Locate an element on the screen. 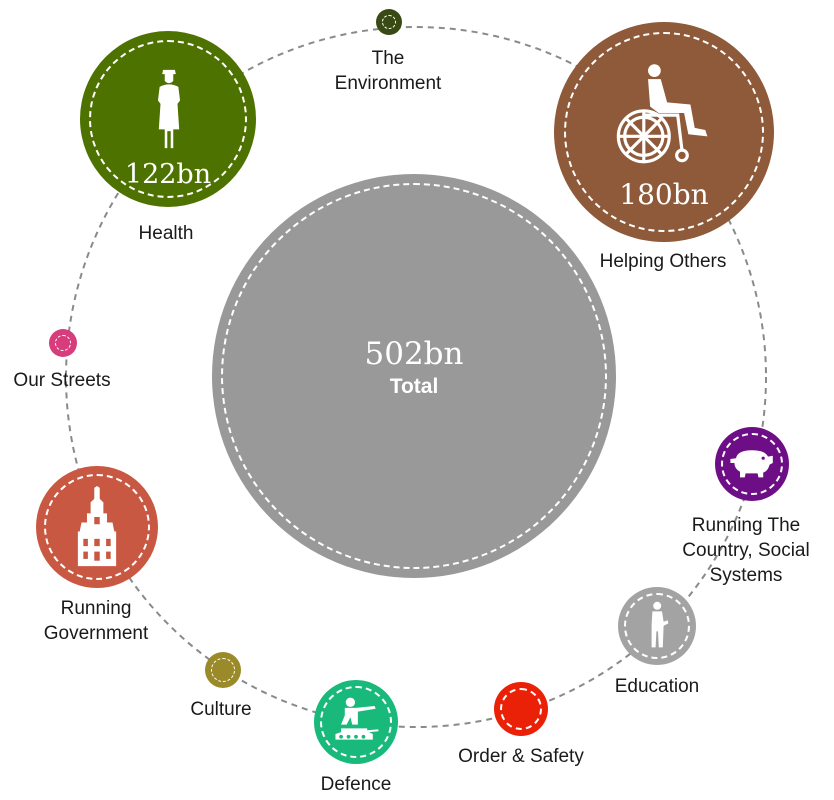  our-streets-label: Our Streets is located at coordinates (62, 380).